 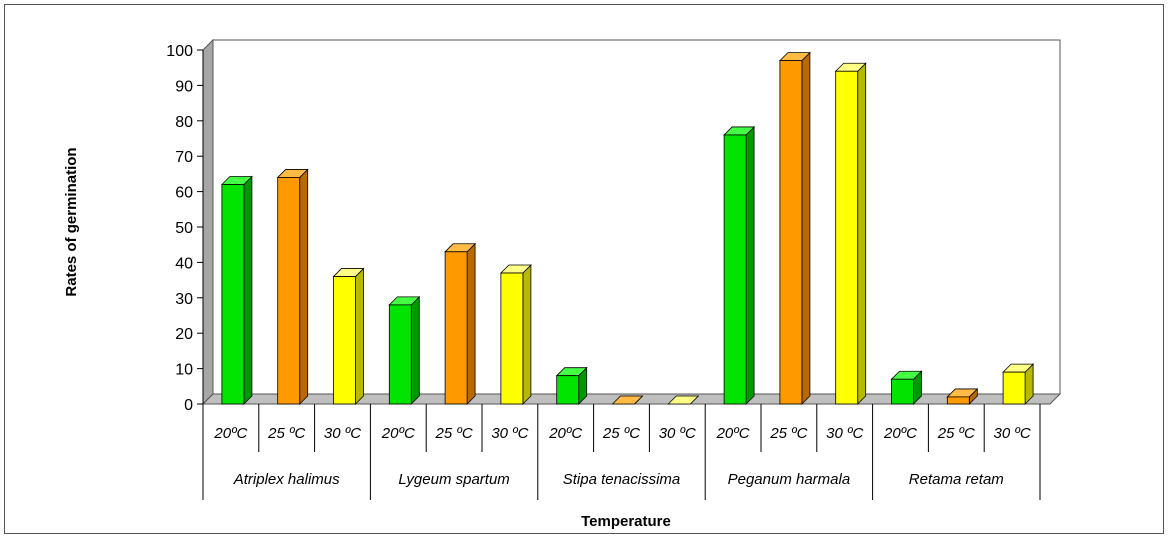 I want to click on species-label: Stipa tenacissima, so click(x=622, y=479).